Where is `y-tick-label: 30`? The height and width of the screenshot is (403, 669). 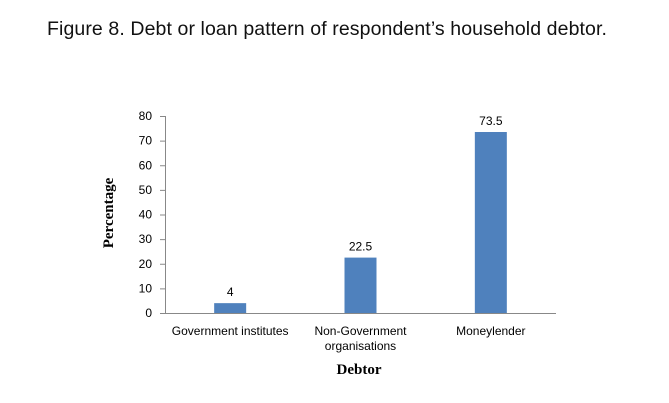
y-tick-label: 30 is located at coordinates (146, 239).